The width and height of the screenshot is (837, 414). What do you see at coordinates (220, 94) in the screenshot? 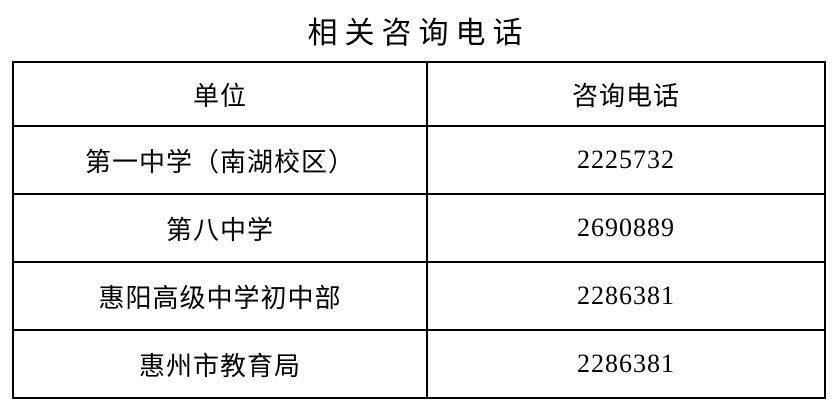
I see `col-header-unit: 单位` at bounding box center [220, 94].